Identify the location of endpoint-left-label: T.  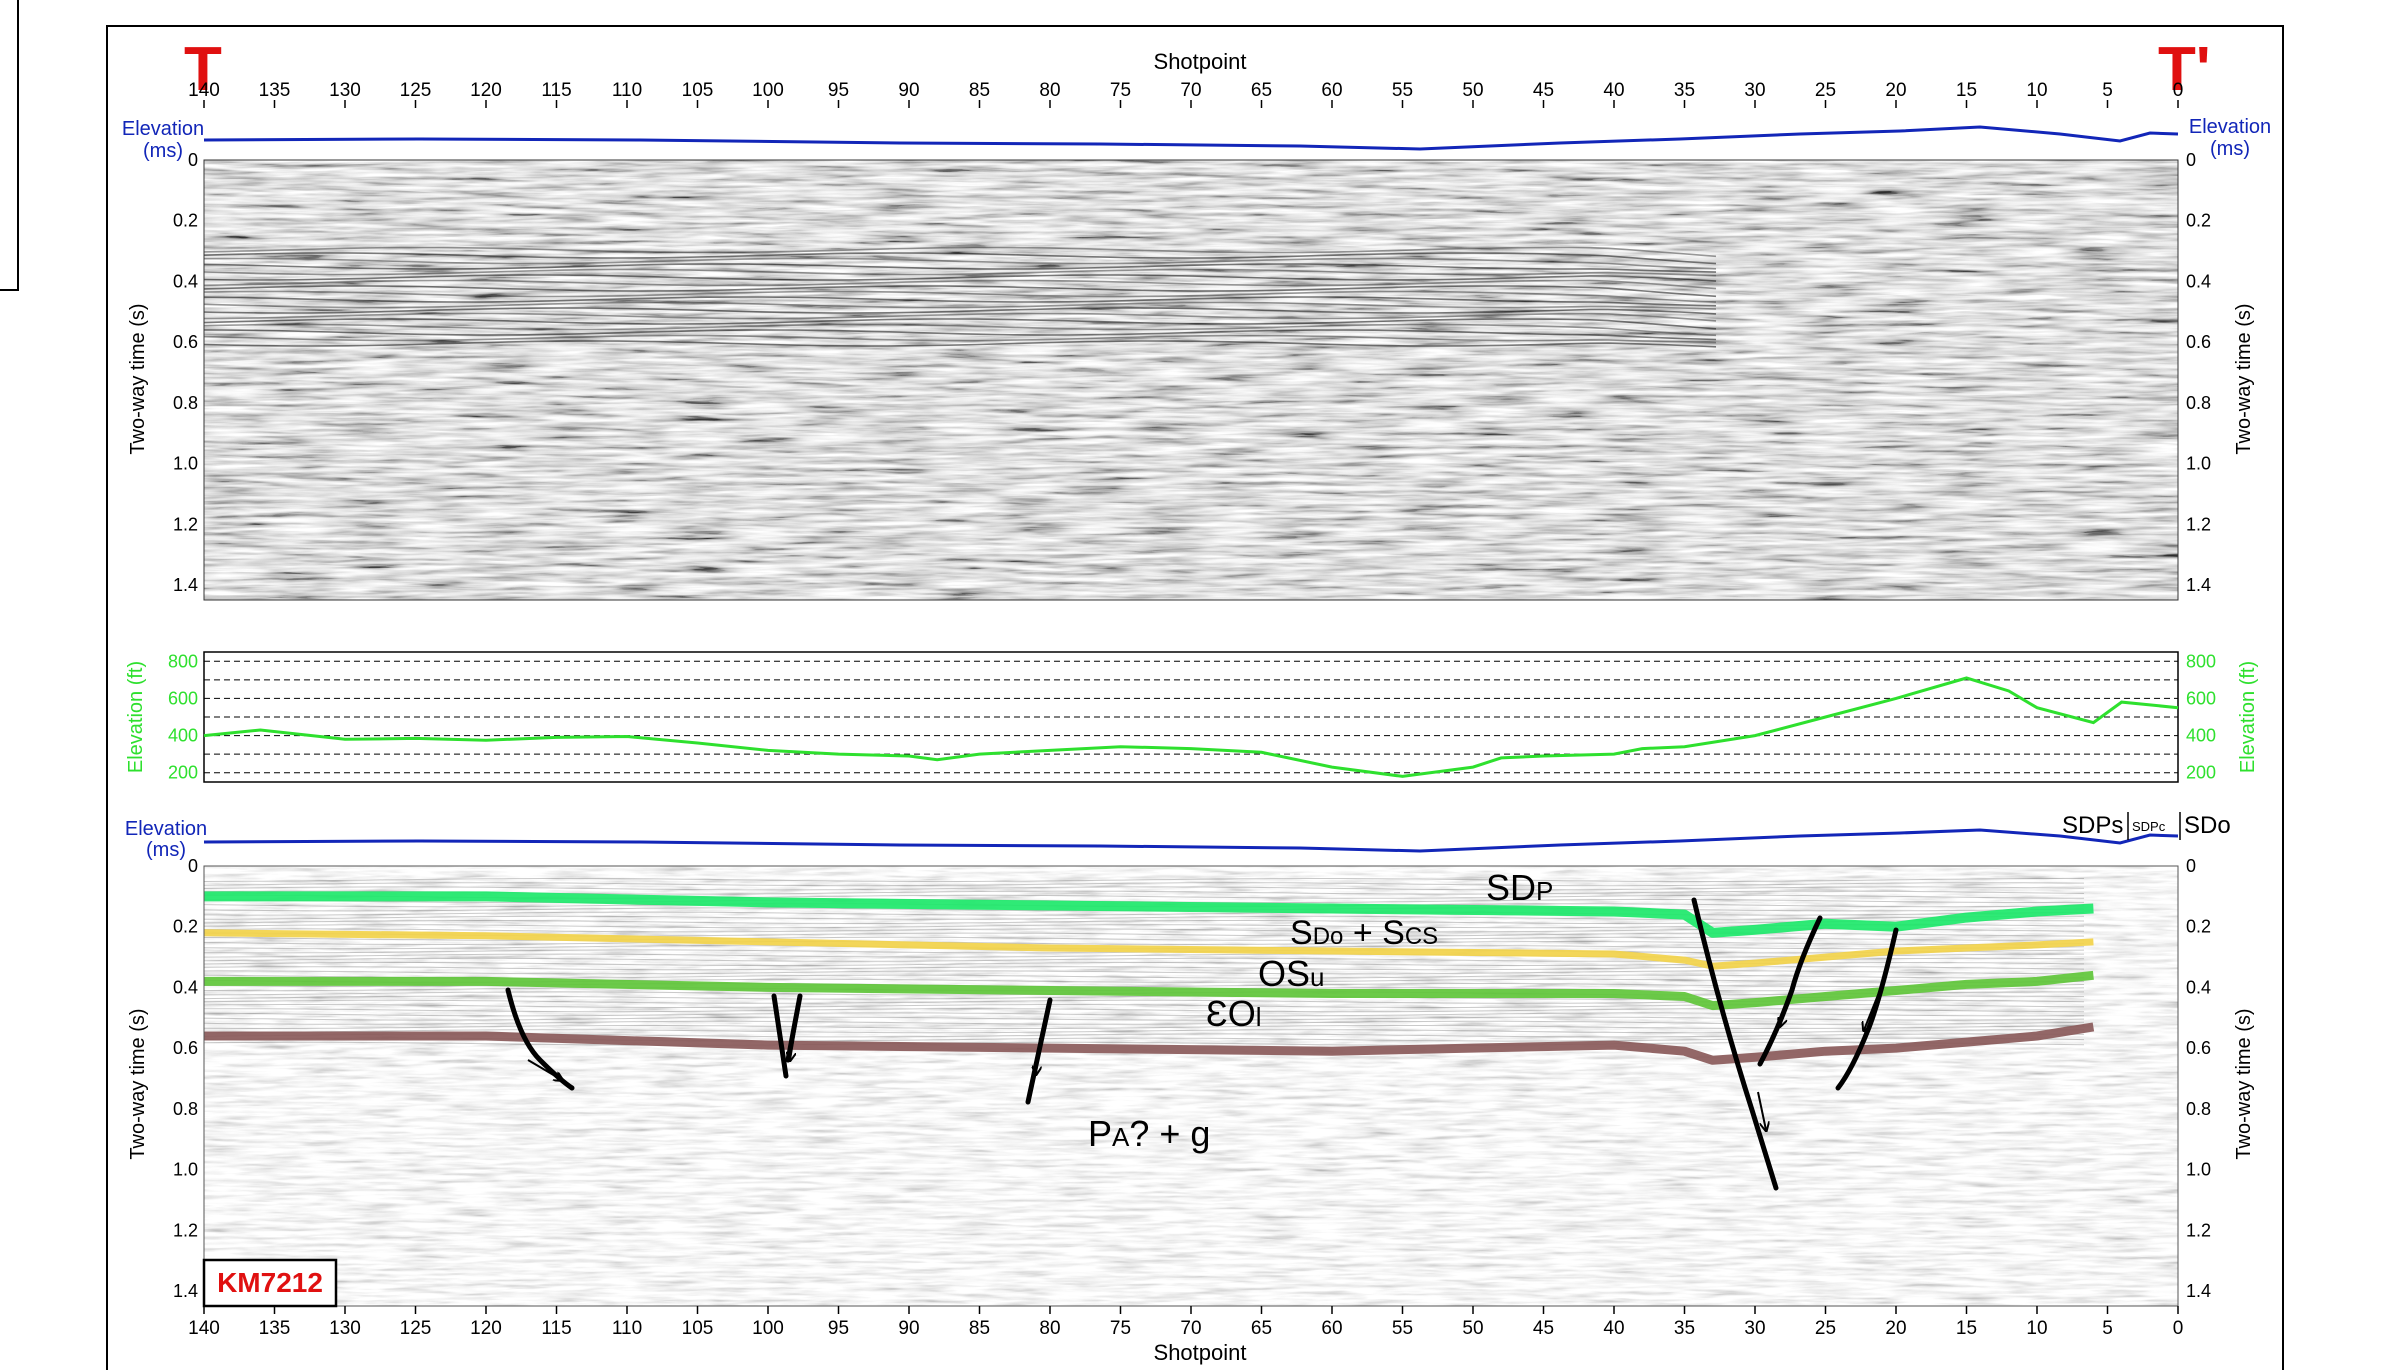
(203, 69).